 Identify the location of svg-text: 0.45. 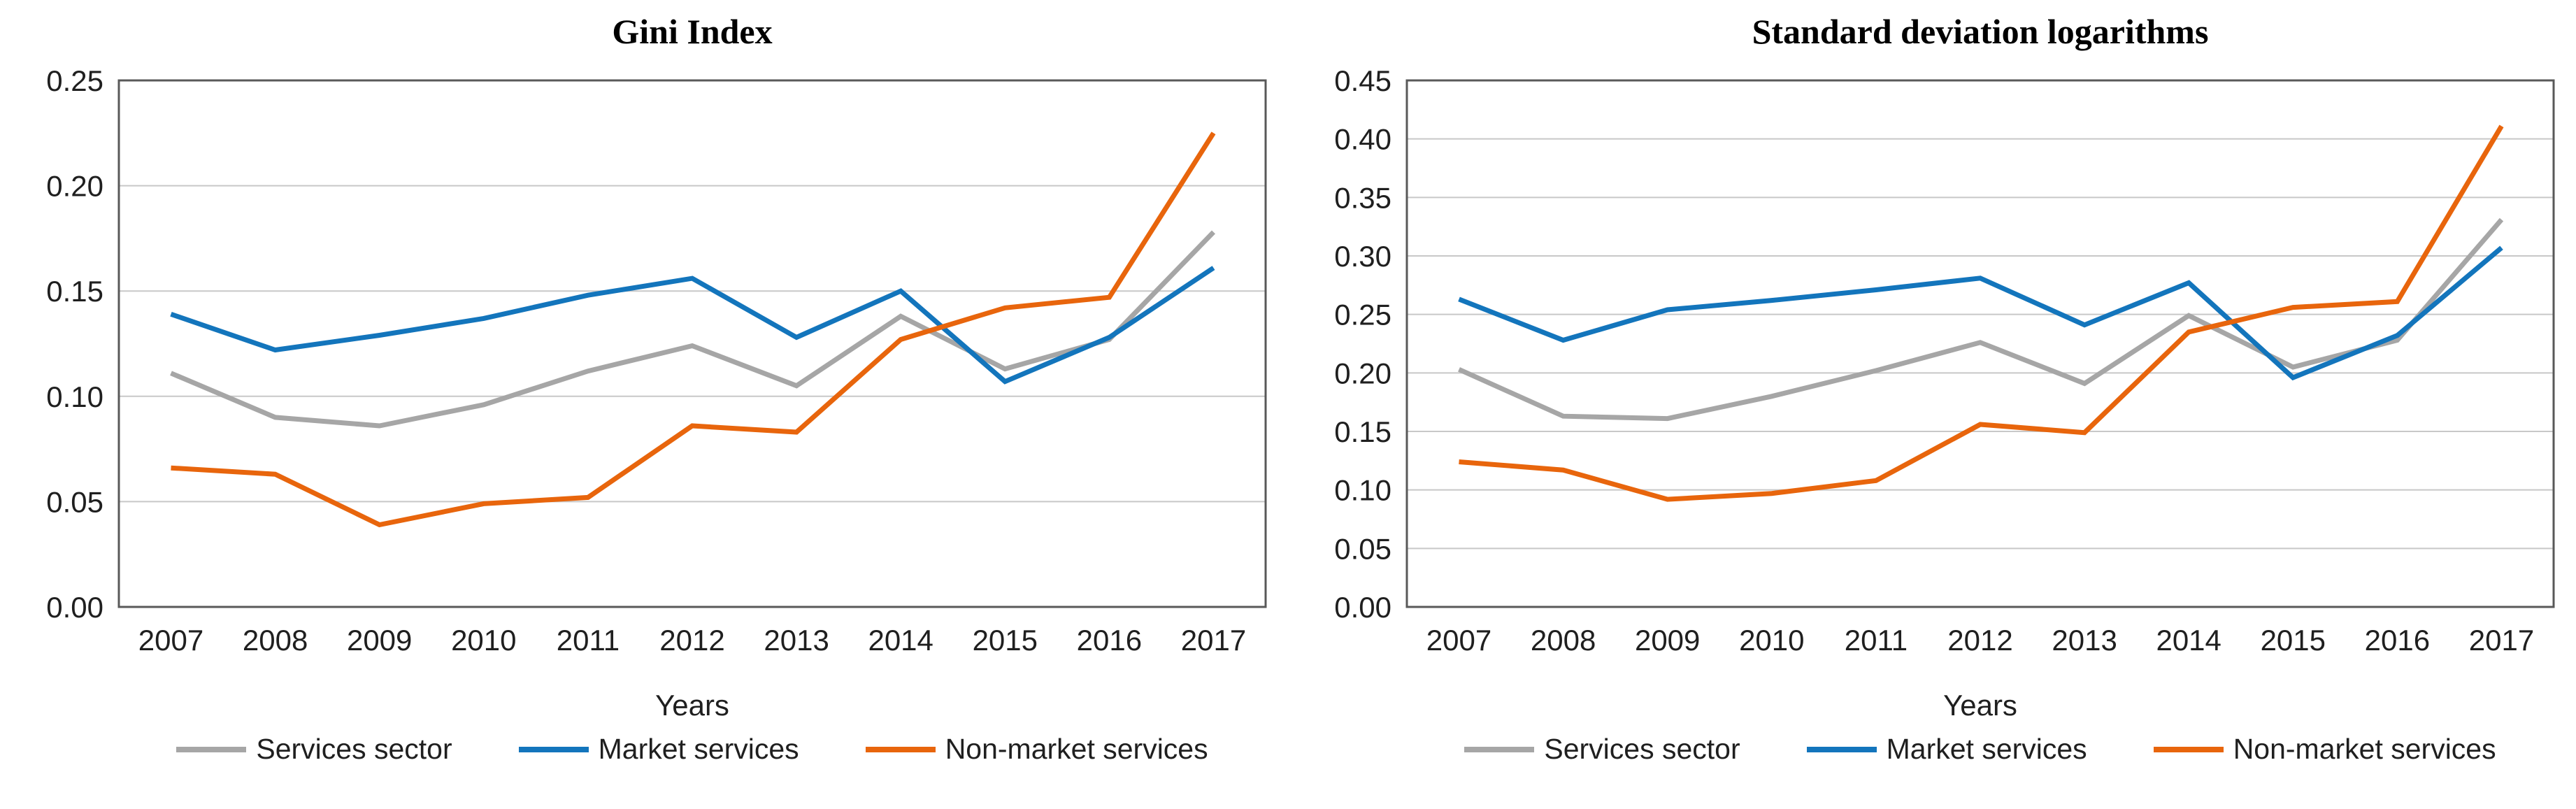
(1362, 83).